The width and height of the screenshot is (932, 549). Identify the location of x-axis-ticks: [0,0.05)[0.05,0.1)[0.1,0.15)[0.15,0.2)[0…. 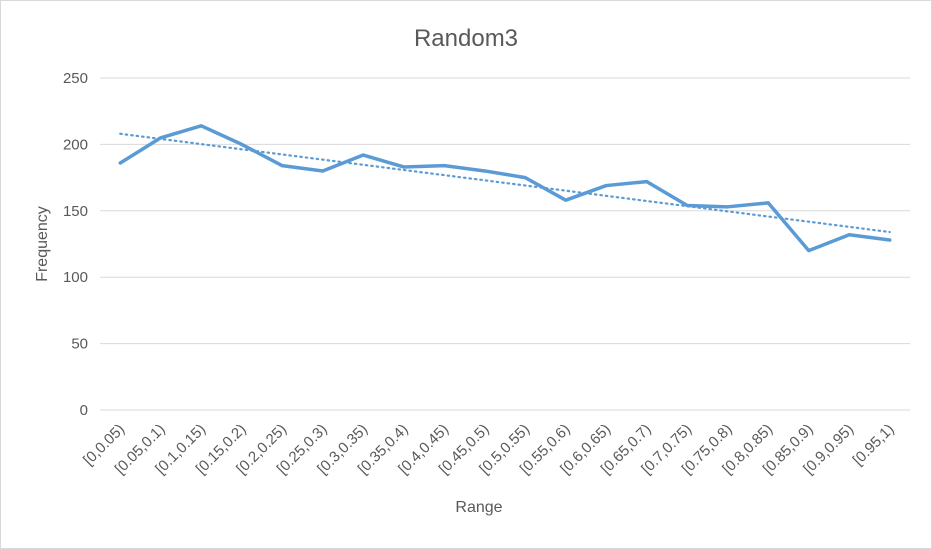
(488, 449).